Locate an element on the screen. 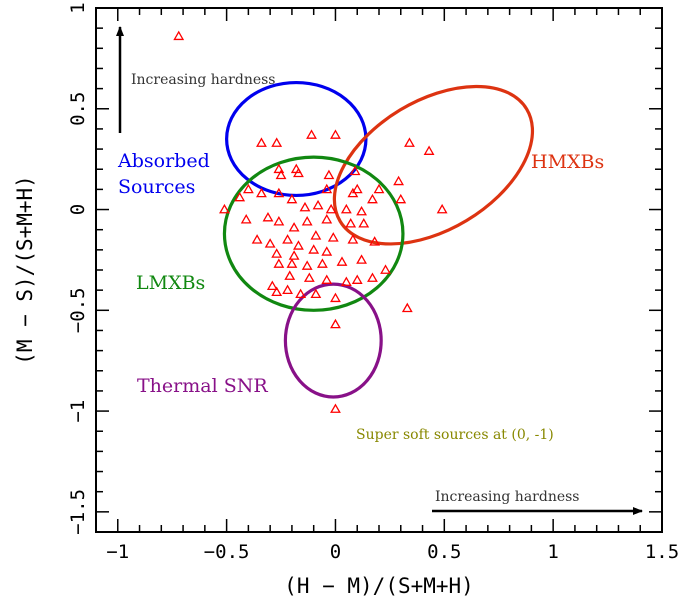 This screenshot has height=603, width=684. x-tick-label: −1 is located at coordinates (117, 552).